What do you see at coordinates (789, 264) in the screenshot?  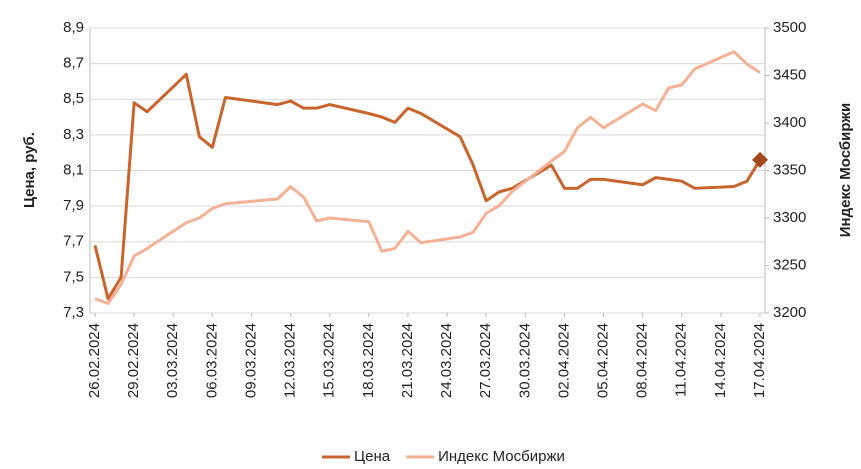 I see `y2-tick-label: 3250` at bounding box center [789, 264].